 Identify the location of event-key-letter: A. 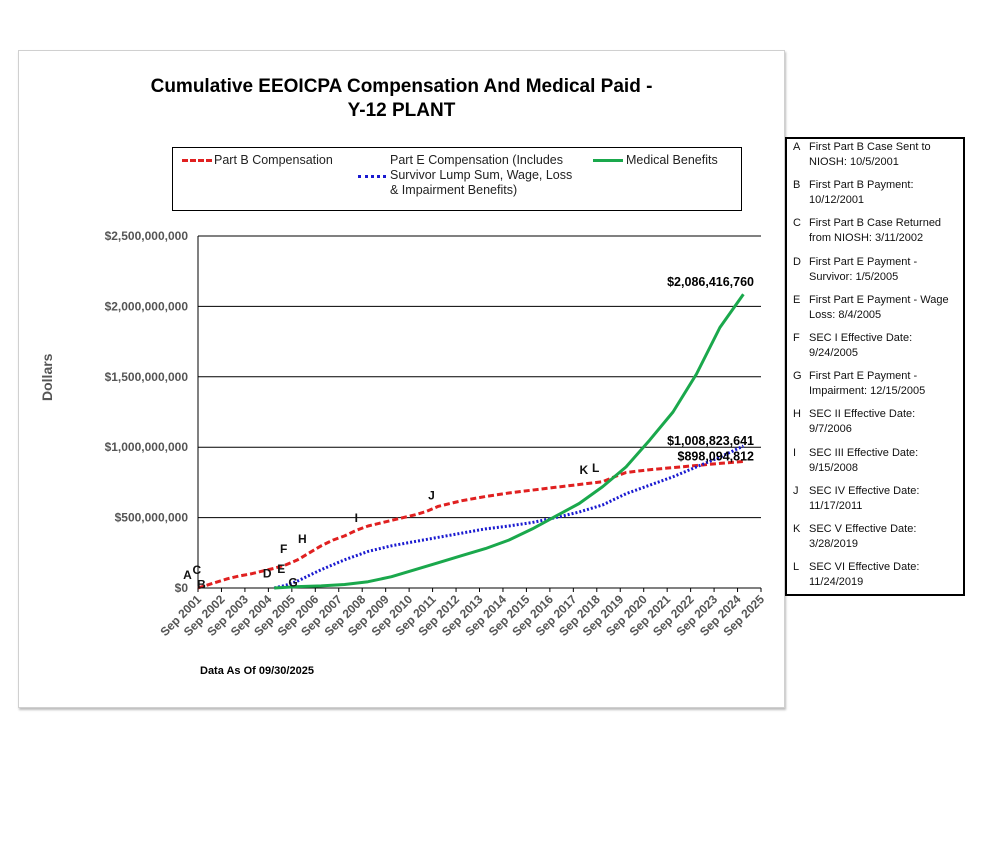
(797, 147).